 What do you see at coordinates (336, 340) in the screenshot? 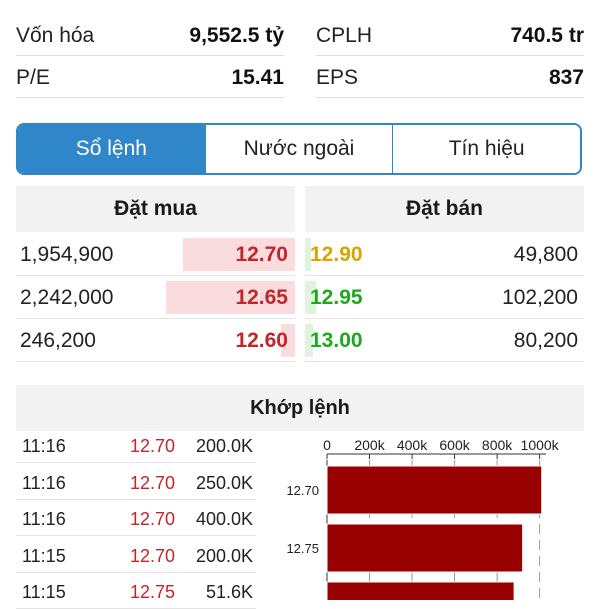
I see `sell-price: 13.00` at bounding box center [336, 340].